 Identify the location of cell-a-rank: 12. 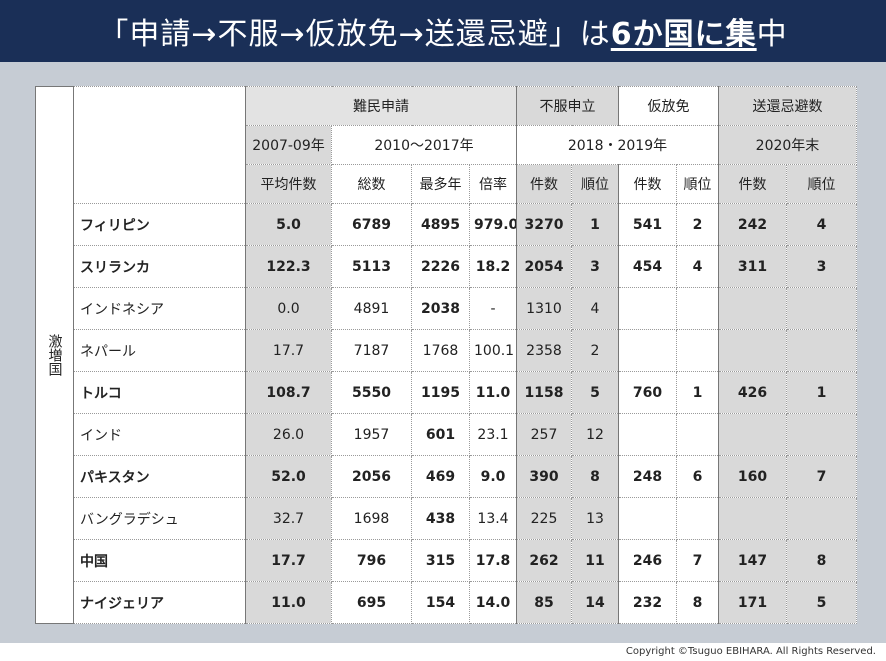
(595, 434).